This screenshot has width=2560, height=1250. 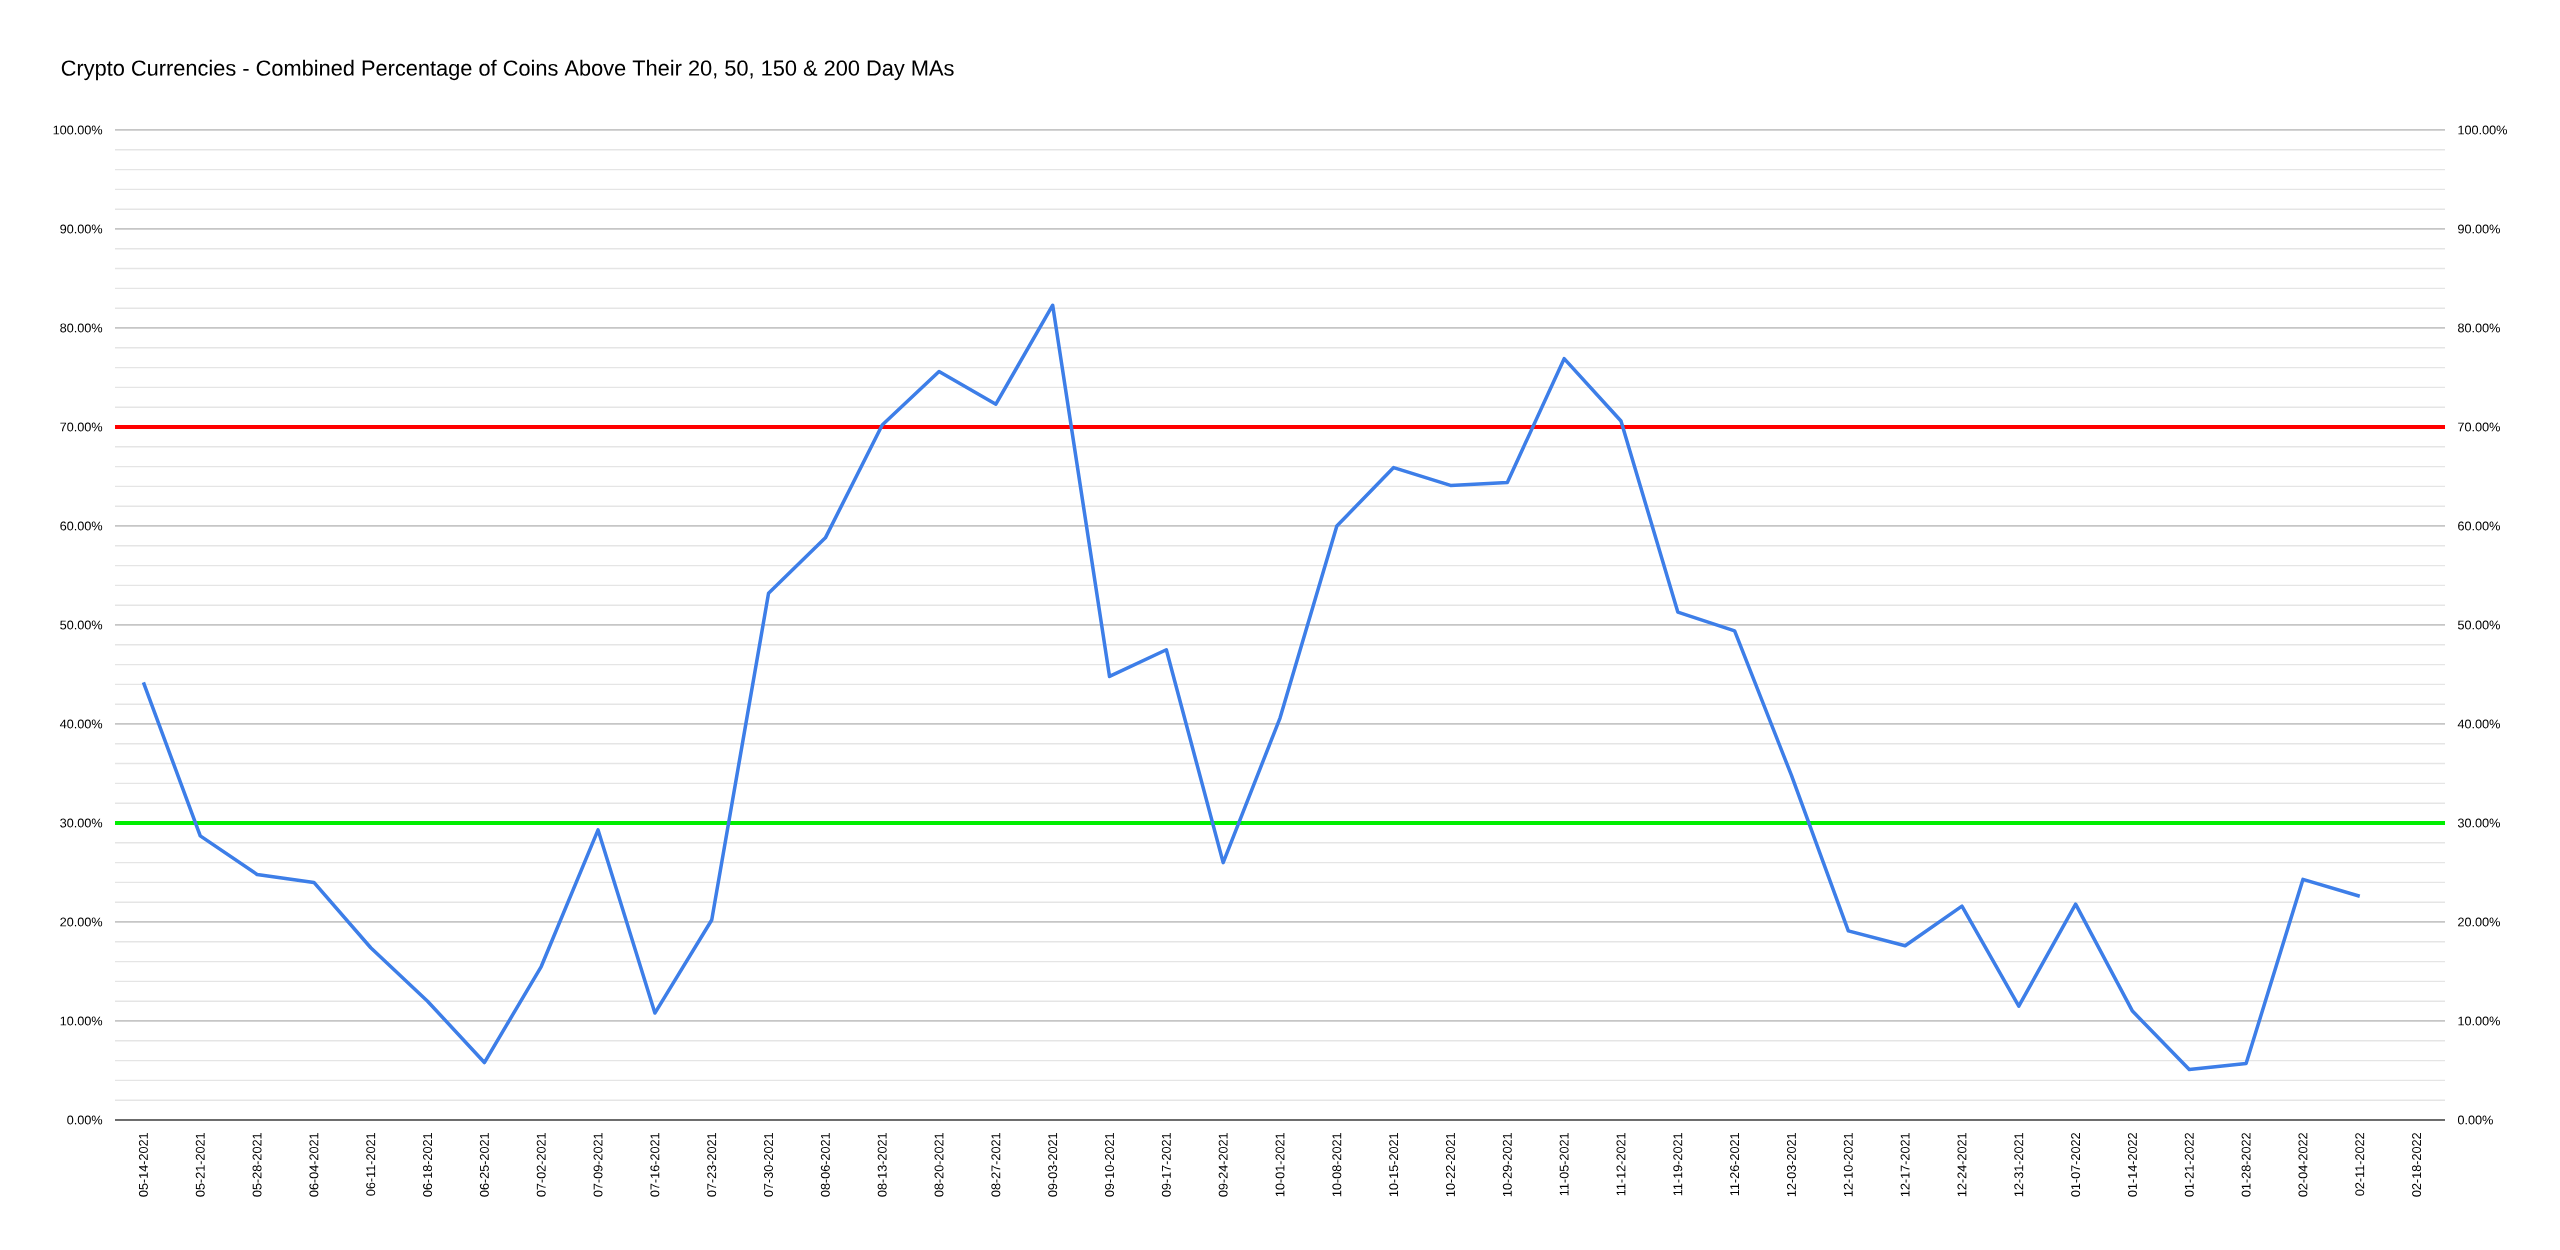 I want to click on x-tick-label: 10-01-2021, so click(x=1280, y=1165).